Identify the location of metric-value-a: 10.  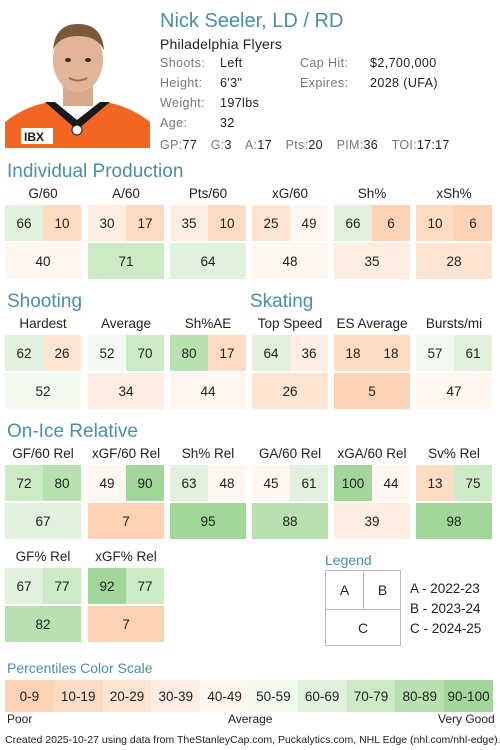
(435, 223).